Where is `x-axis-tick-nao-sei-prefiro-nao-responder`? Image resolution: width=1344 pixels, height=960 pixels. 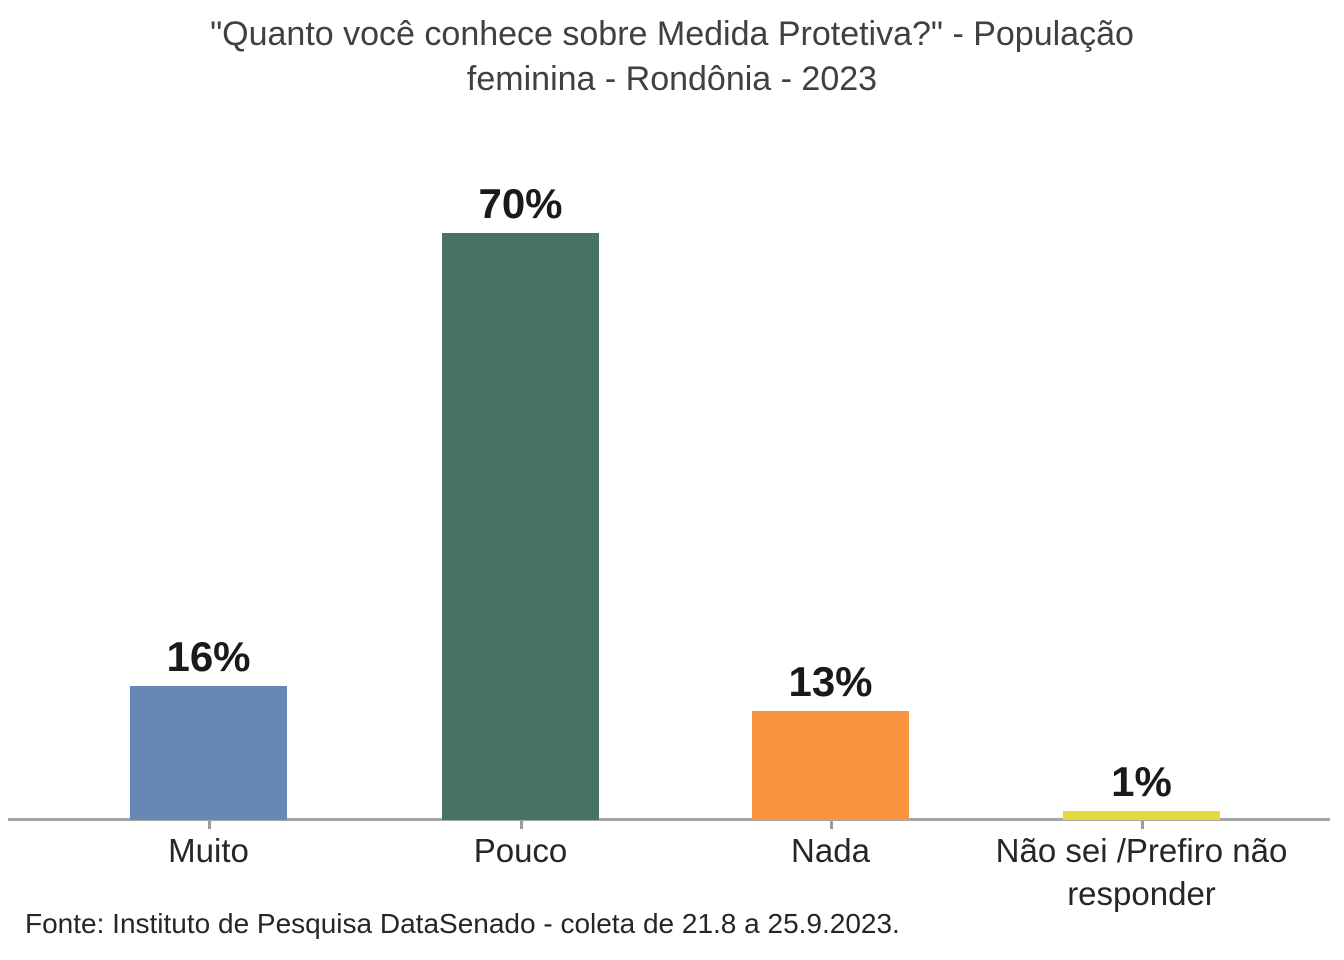
x-axis-tick-nao-sei-prefiro-nao-responder is located at coordinates (1142, 825).